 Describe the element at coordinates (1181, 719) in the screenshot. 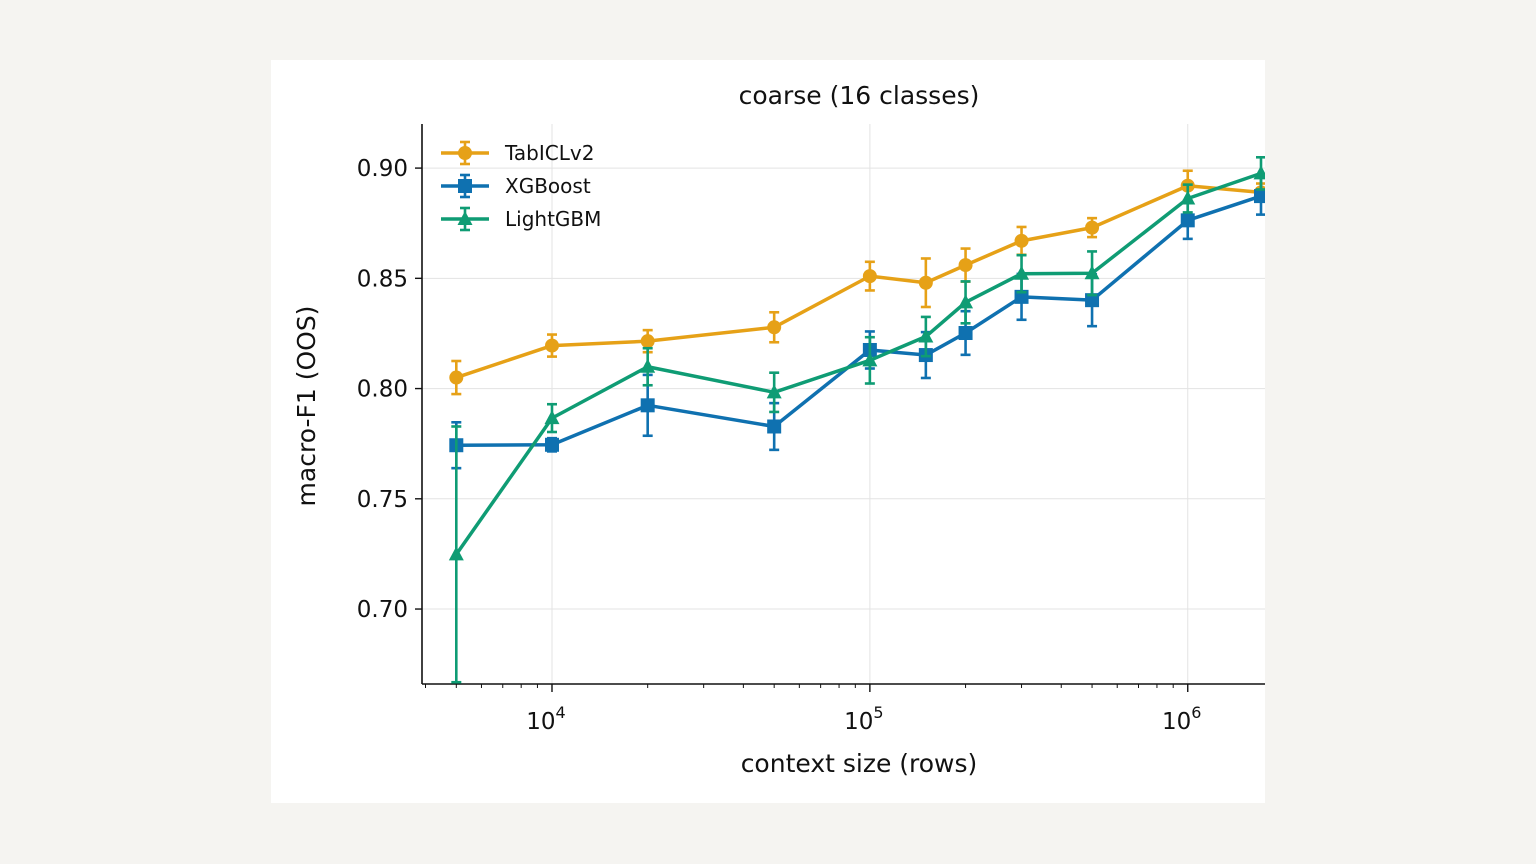

I see `x-tick-label: 10⁶` at that location.